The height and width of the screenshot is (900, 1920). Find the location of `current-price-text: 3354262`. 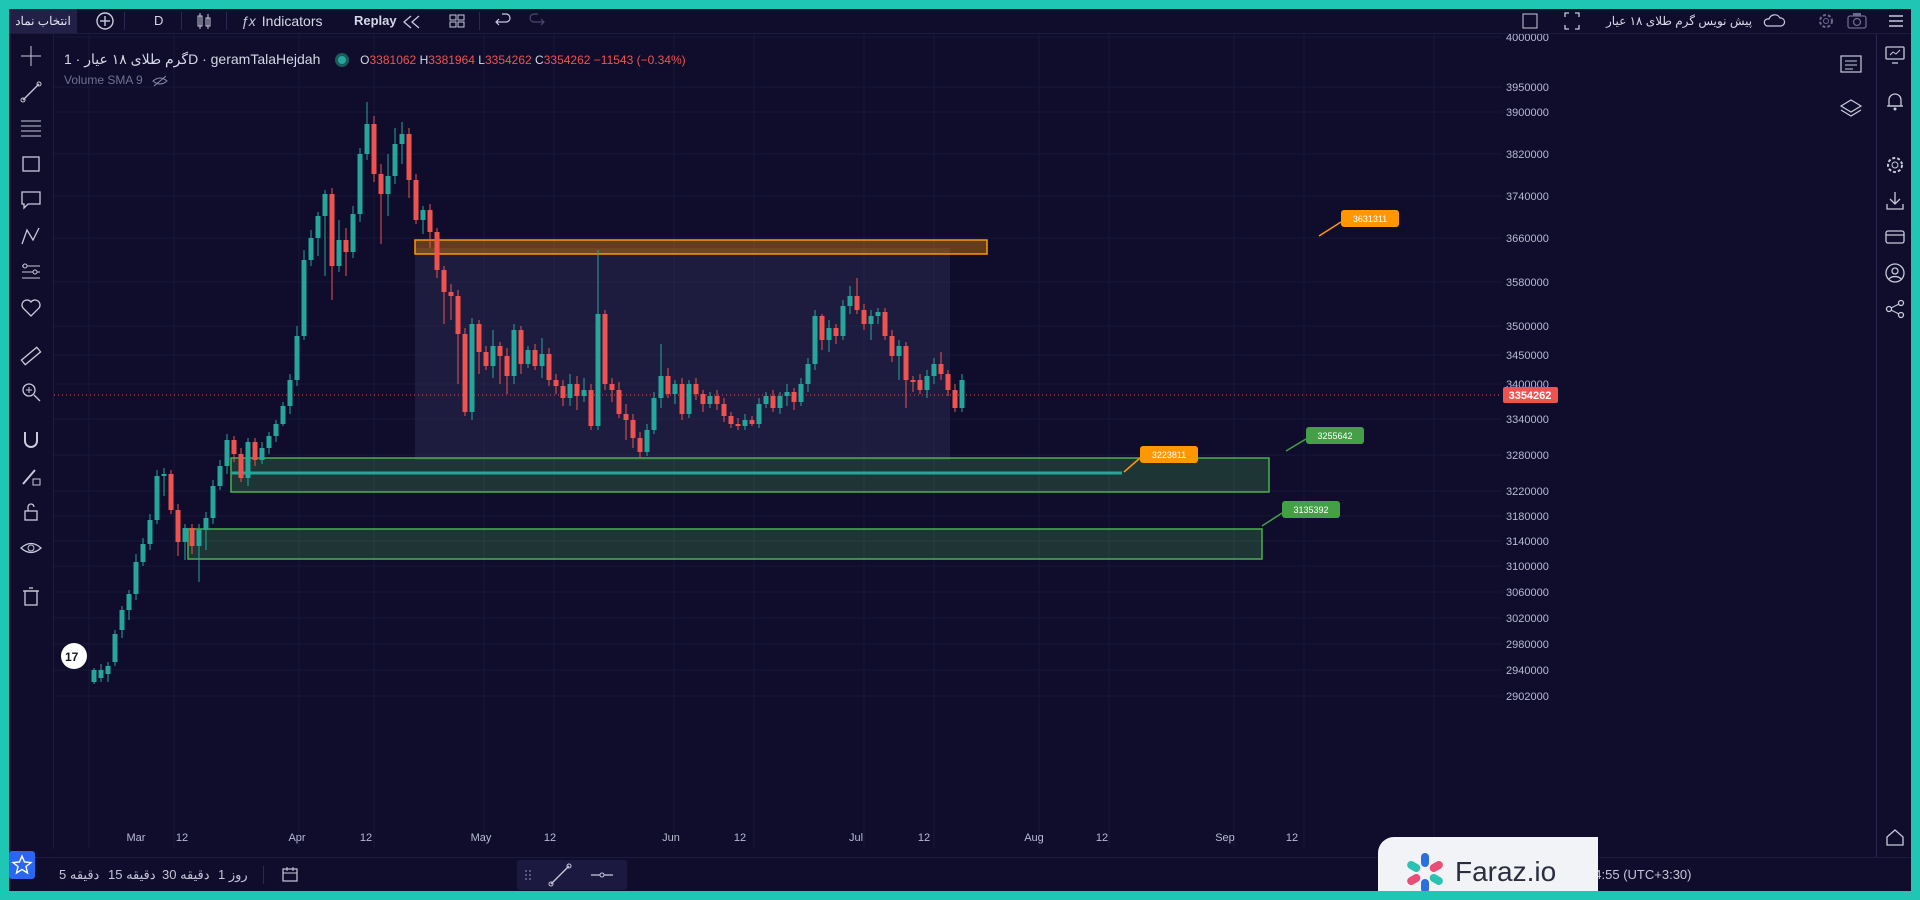

current-price-text: 3354262 is located at coordinates (1530, 396).